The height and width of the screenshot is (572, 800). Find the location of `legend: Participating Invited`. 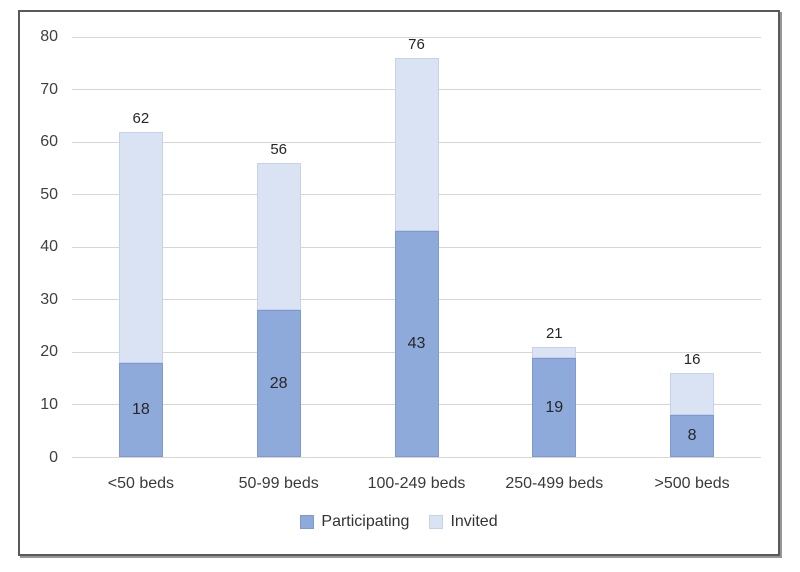

legend: Participating Invited is located at coordinates (399, 522).